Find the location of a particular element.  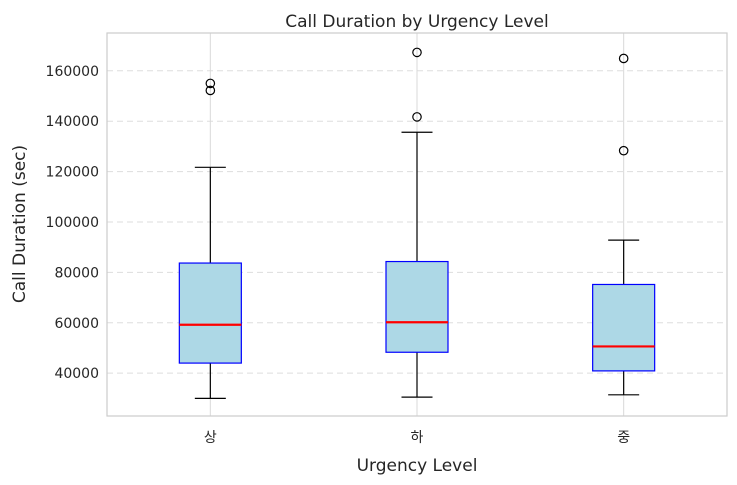

y-tick-label: 120000 is located at coordinates (72, 173).